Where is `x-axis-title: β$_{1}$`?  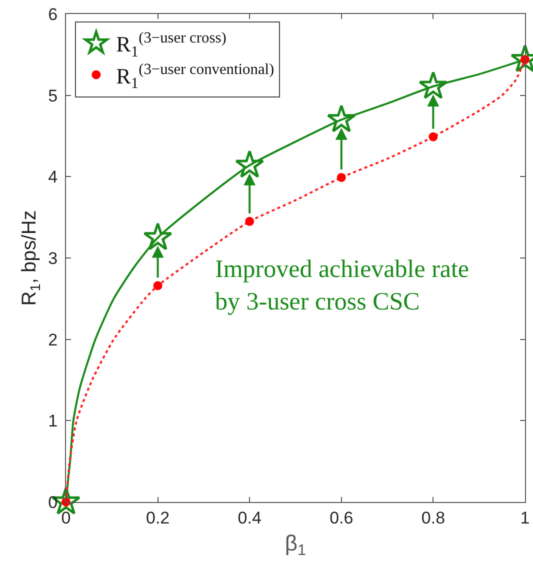 x-axis-title: β$_{1}$ is located at coordinates (295, 544).